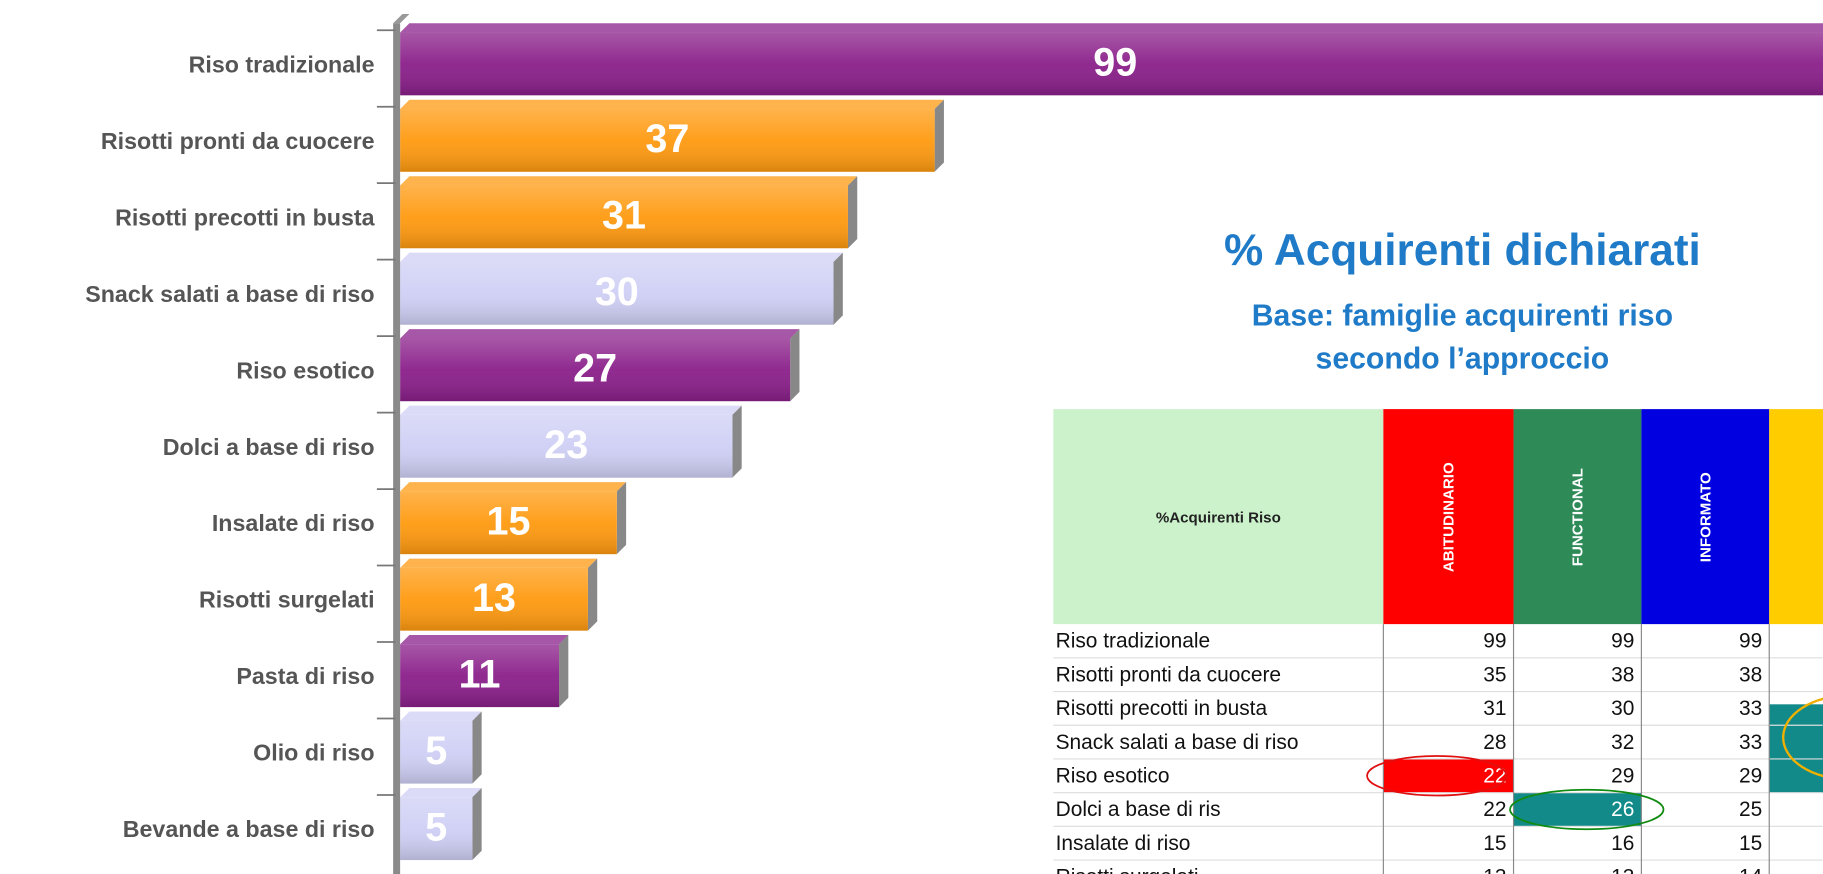 This screenshot has height=874, width=1823. Describe the element at coordinates (305, 370) in the screenshot. I see `category-label: Riso esotico` at that location.